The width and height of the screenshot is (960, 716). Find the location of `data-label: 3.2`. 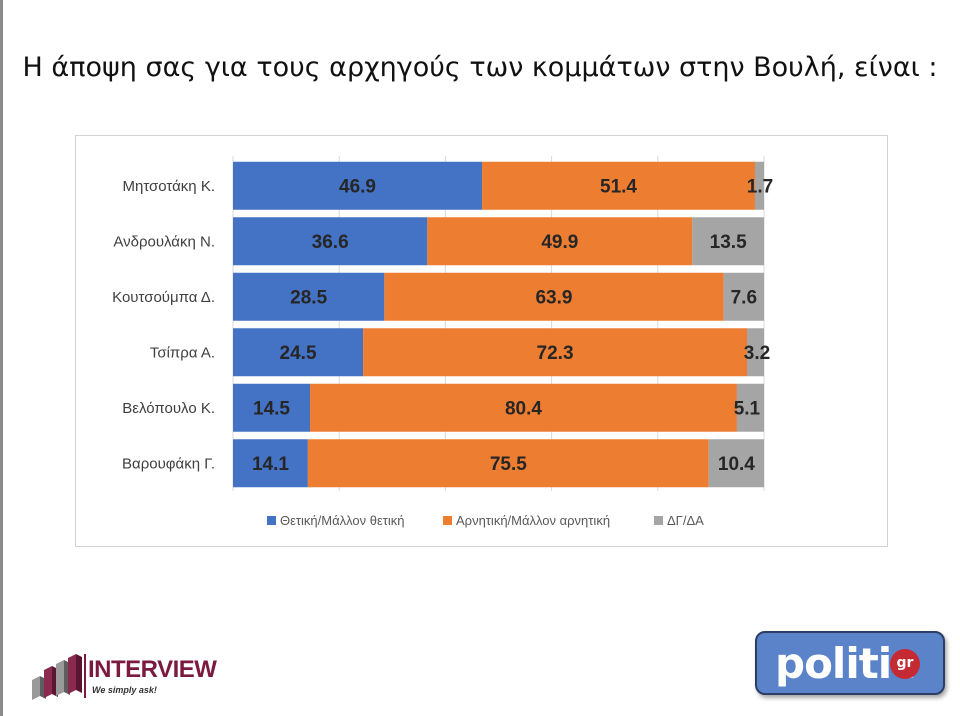

data-label: 3.2 is located at coordinates (757, 353).